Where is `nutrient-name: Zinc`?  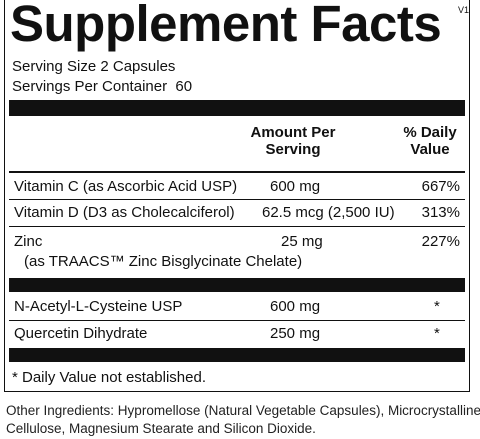 nutrient-name: Zinc is located at coordinates (28, 241).